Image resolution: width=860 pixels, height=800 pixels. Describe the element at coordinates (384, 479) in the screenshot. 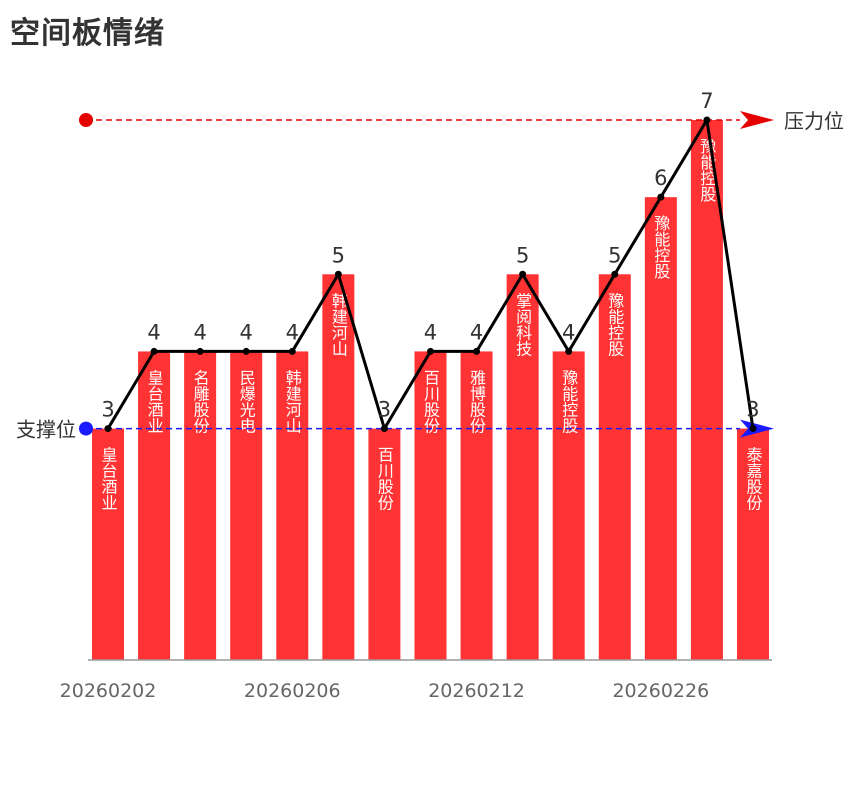

I see `bar-stock-label-6: 百川股份` at that location.